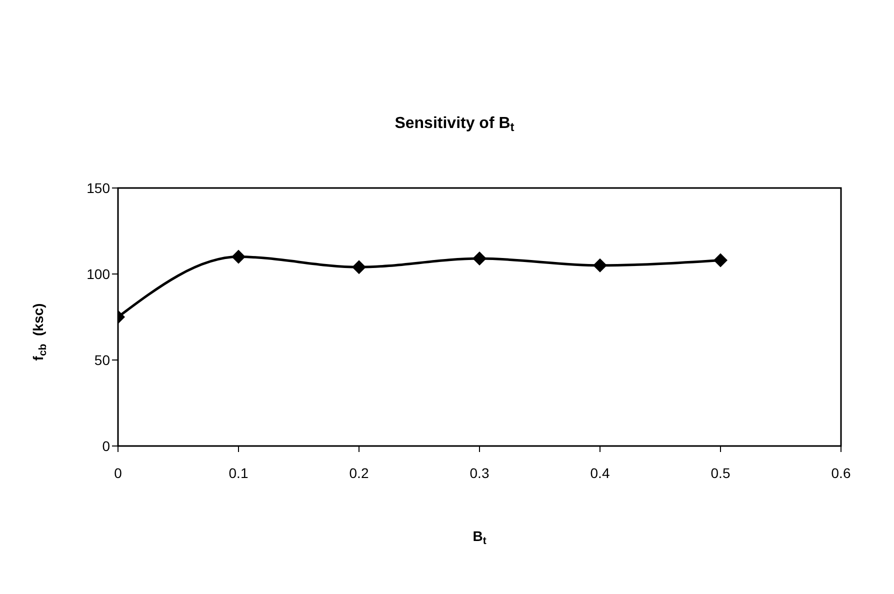 This screenshot has height=594, width=894. Describe the element at coordinates (359, 472) in the screenshot. I see `x-tick-label: 0.2` at that location.